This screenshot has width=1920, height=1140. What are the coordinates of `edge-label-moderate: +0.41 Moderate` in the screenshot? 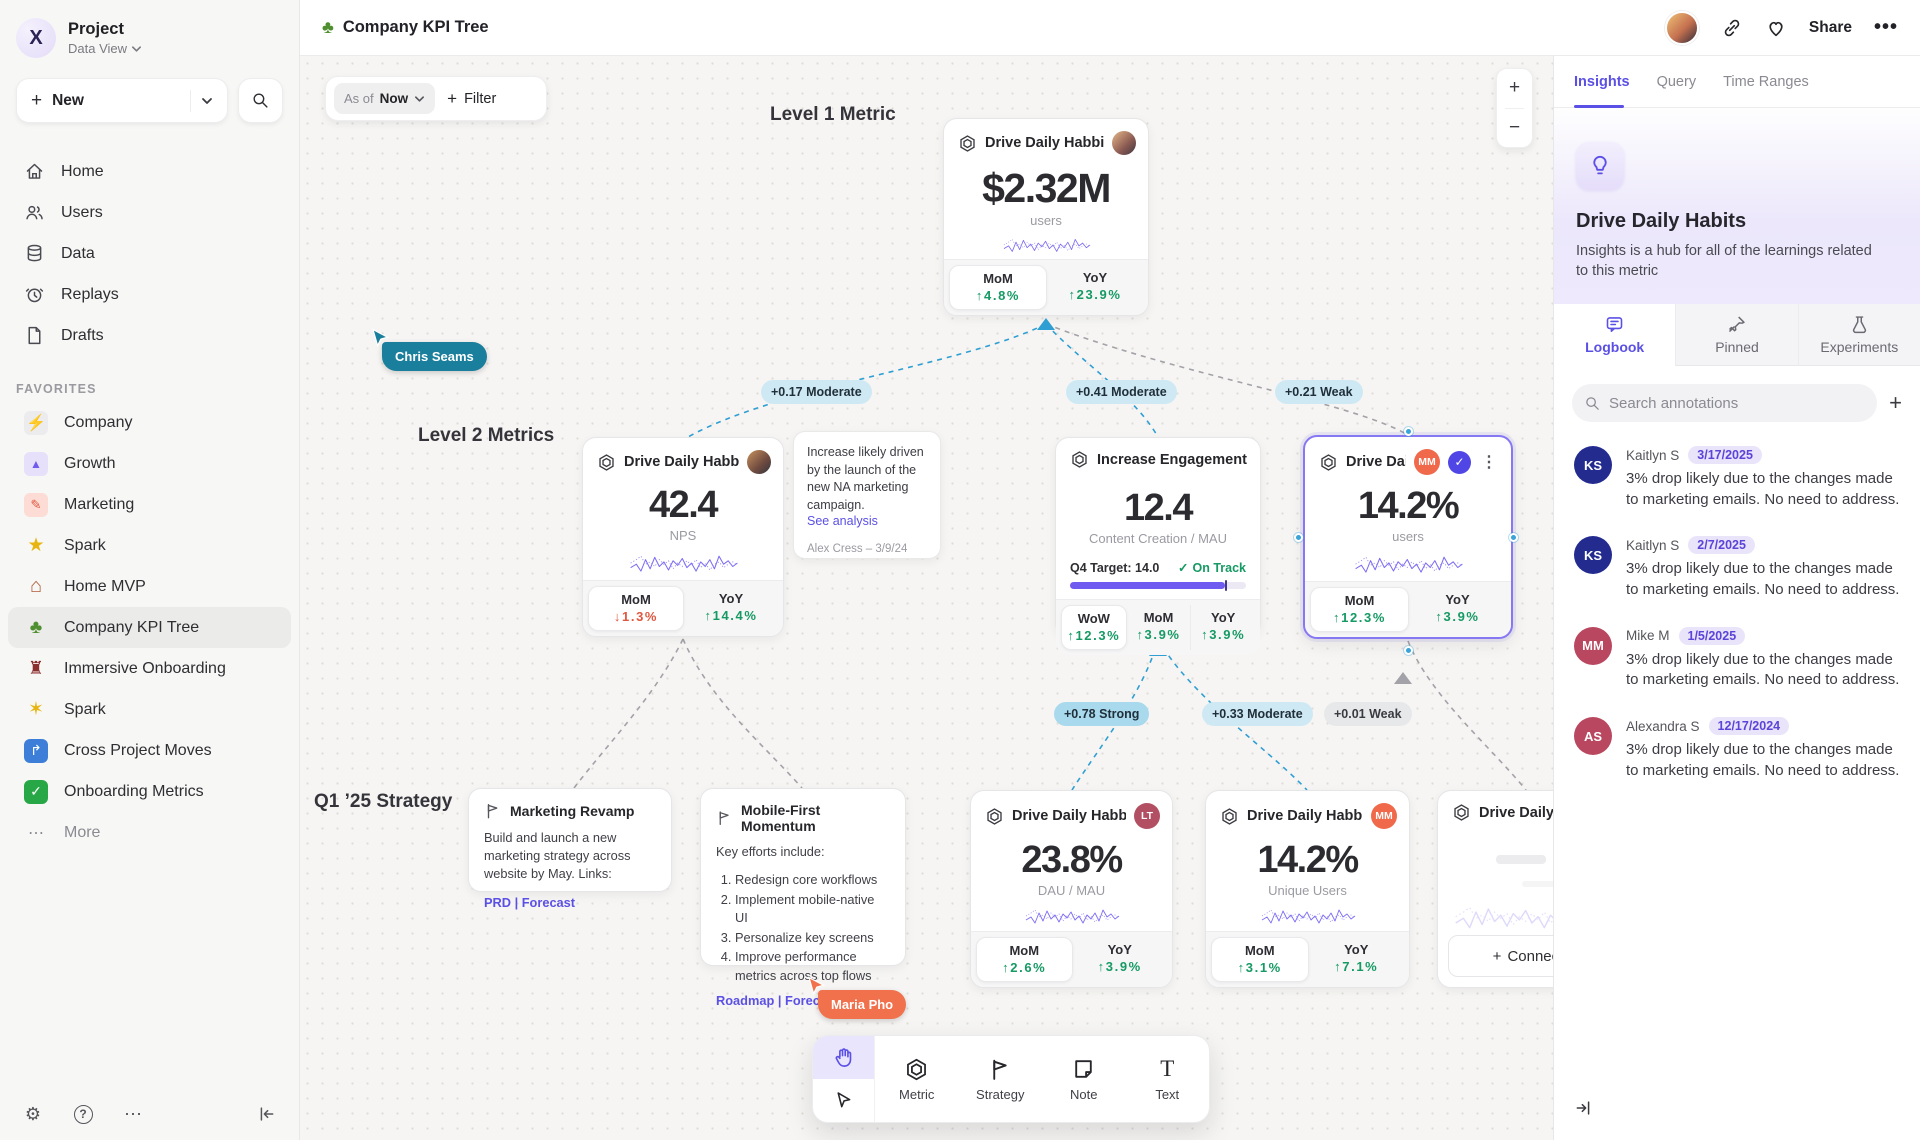 It's located at (1121, 392).